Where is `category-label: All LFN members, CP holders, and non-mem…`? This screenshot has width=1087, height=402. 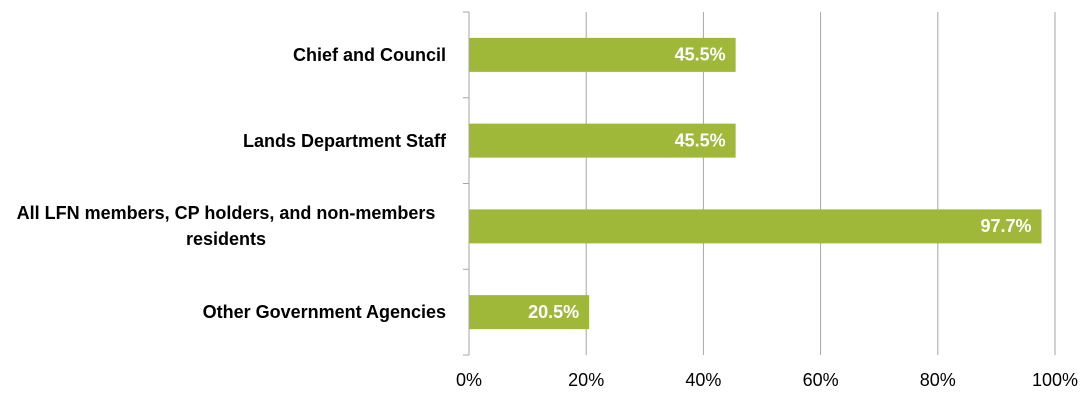
category-label: All LFN members, CP holders, and non-mem… is located at coordinates (226, 226).